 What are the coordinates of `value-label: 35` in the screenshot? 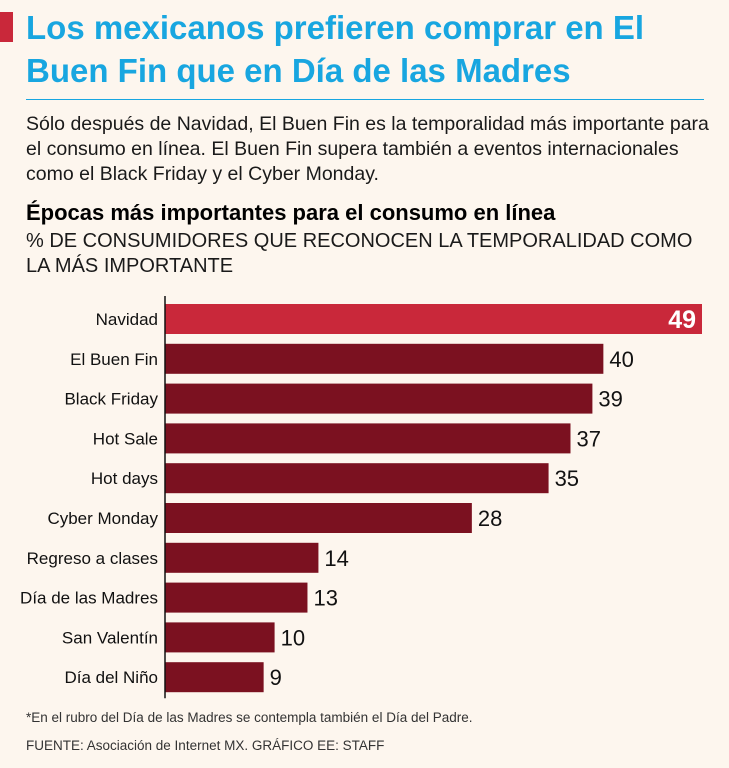 It's located at (567, 478).